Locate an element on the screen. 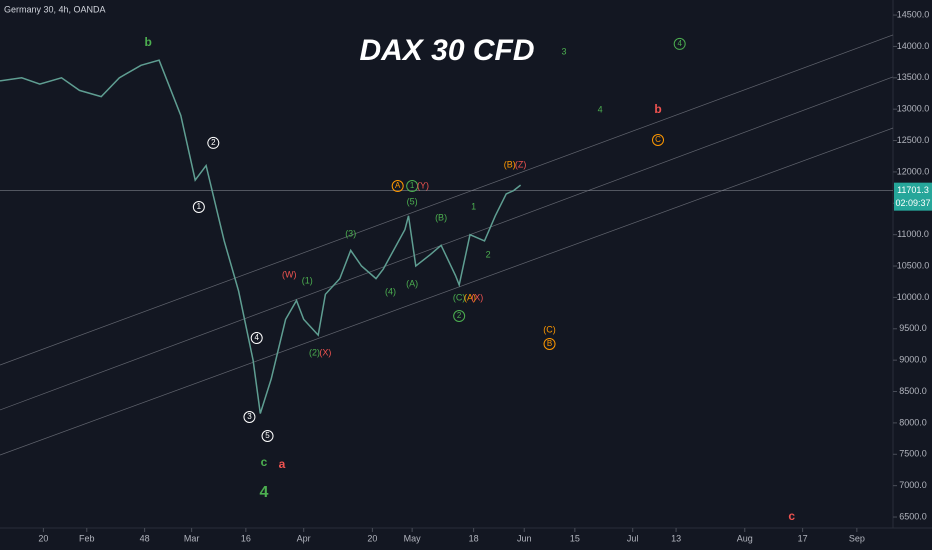  y-tick-label: 10000.0 is located at coordinates (913, 297).